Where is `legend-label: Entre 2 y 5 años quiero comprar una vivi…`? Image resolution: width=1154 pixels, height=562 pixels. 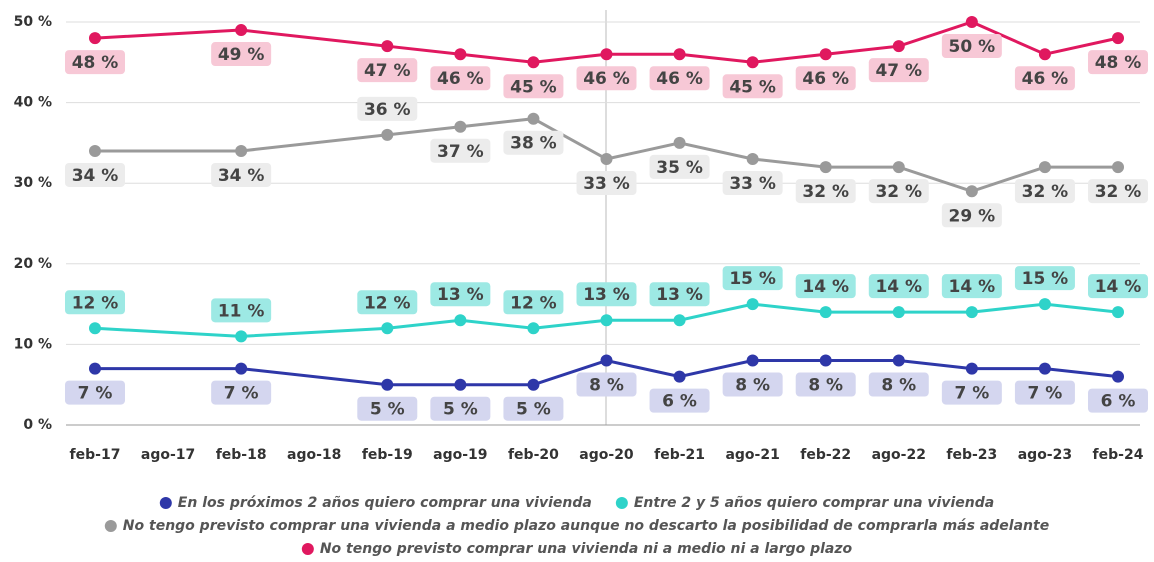 legend-label: Entre 2 y 5 años quiero comprar una vivi… is located at coordinates (814, 503).